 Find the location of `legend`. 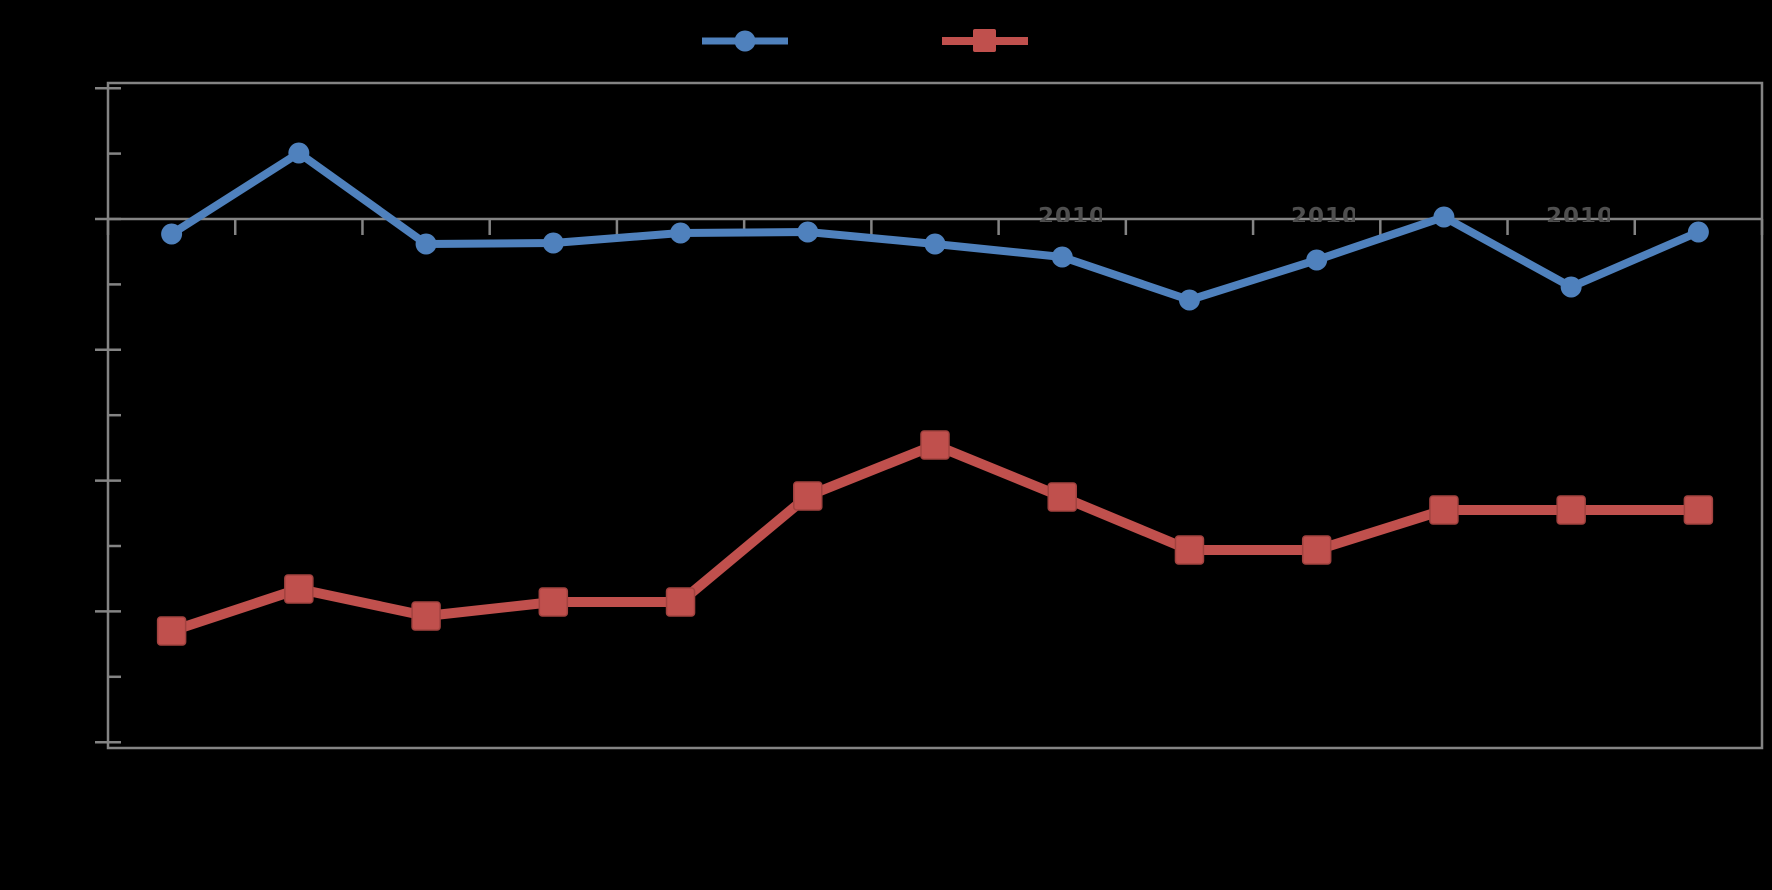

legend is located at coordinates (865, 40).